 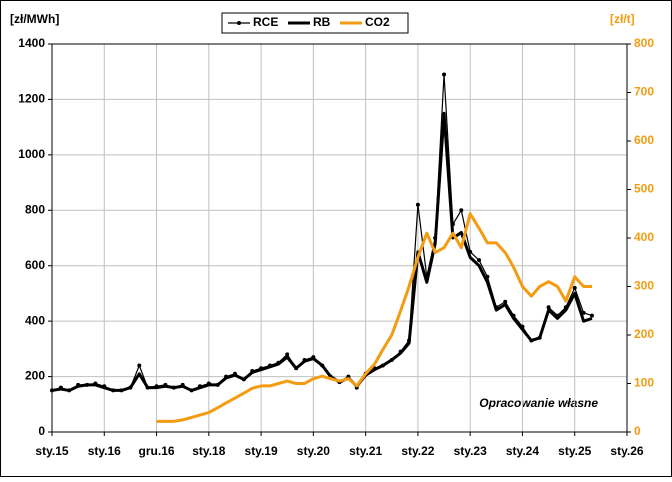 What do you see at coordinates (538, 403) in the screenshot?
I see `annotation: Opracowanie własne` at bounding box center [538, 403].